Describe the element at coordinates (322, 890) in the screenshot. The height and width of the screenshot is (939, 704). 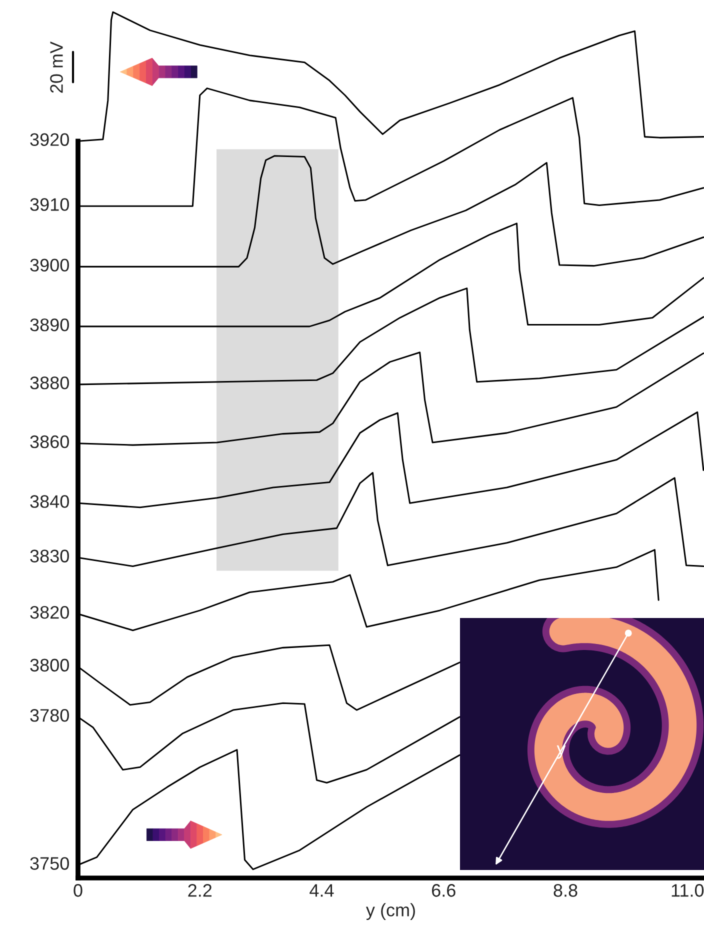
I see `x-tick-label: 4.4` at that location.